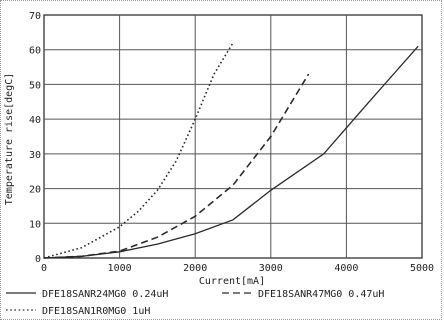  What do you see at coordinates (35, 85) in the screenshot?
I see `y-tick-label: 50` at bounding box center [35, 85].